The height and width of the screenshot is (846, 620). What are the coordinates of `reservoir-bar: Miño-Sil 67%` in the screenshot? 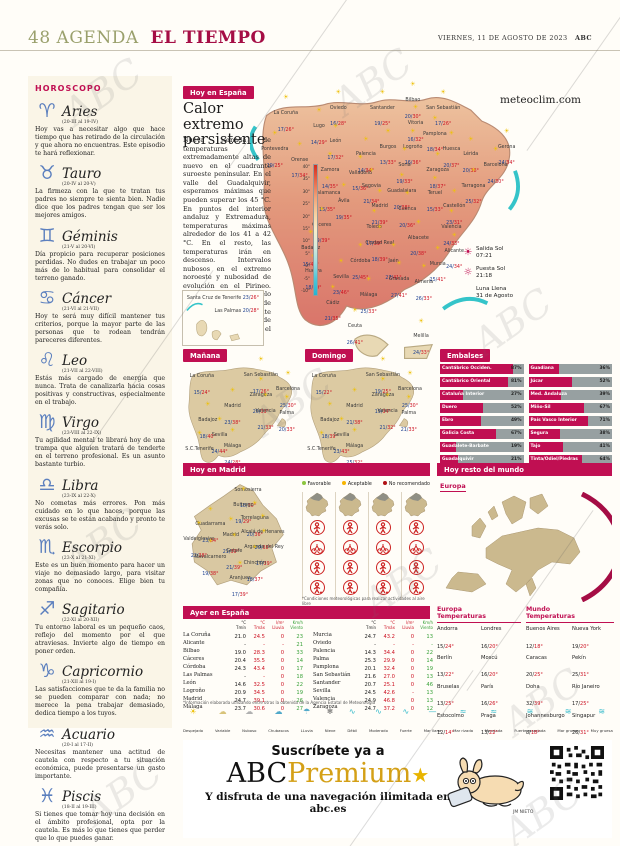 It's located at (570, 408).